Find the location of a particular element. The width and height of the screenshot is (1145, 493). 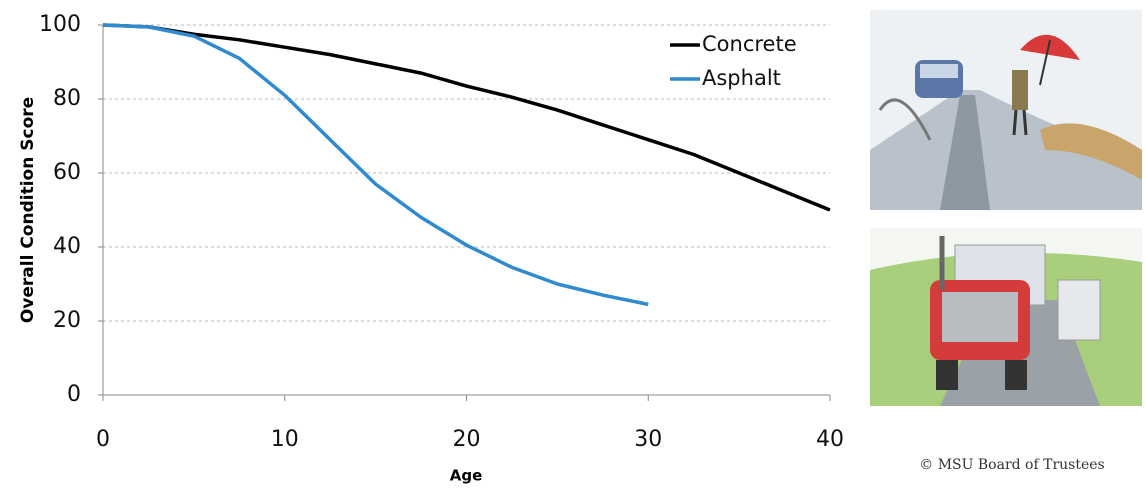

y-tick-label: 60 is located at coordinates (67, 172).